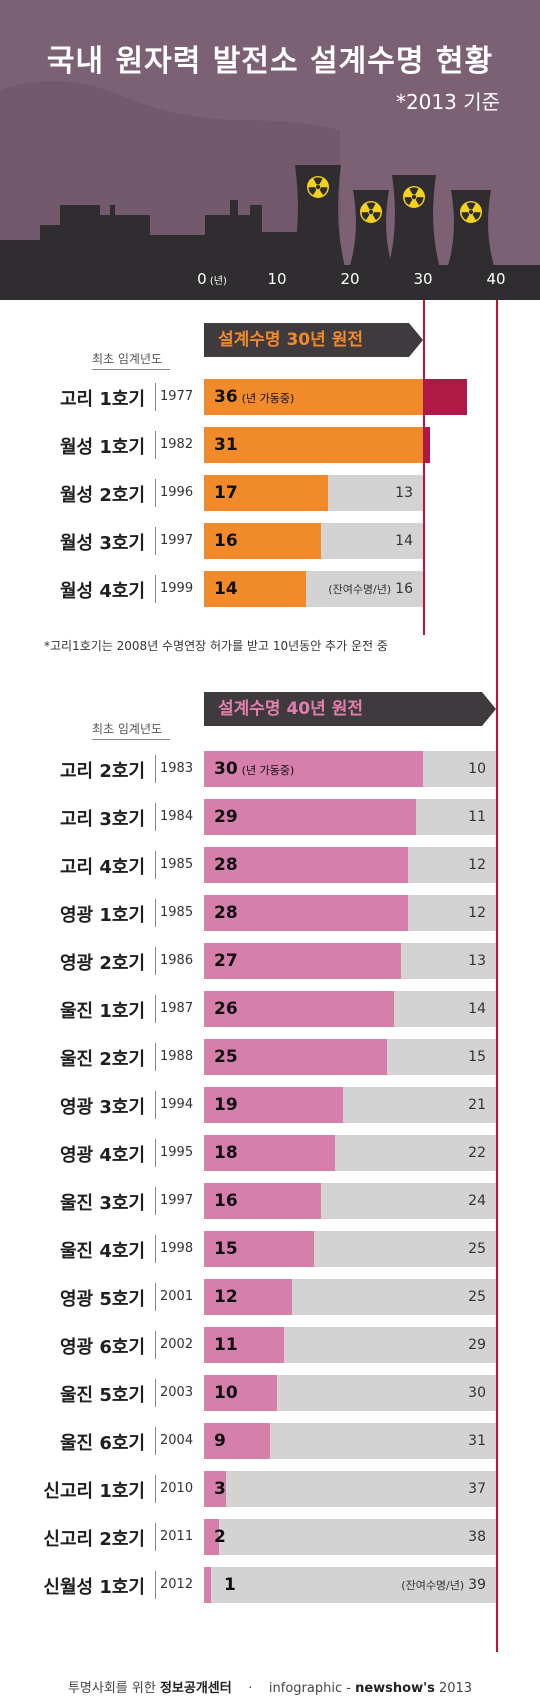 Image resolution: width=540 pixels, height=1706 pixels. What do you see at coordinates (477, 961) in the screenshot?
I see `remaining-life-label: 13` at bounding box center [477, 961].